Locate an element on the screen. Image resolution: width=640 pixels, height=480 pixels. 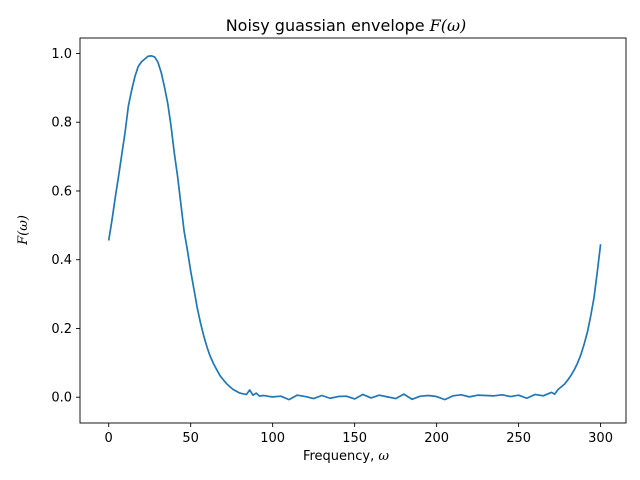
y-tick-label: 0.0 is located at coordinates (61, 398).